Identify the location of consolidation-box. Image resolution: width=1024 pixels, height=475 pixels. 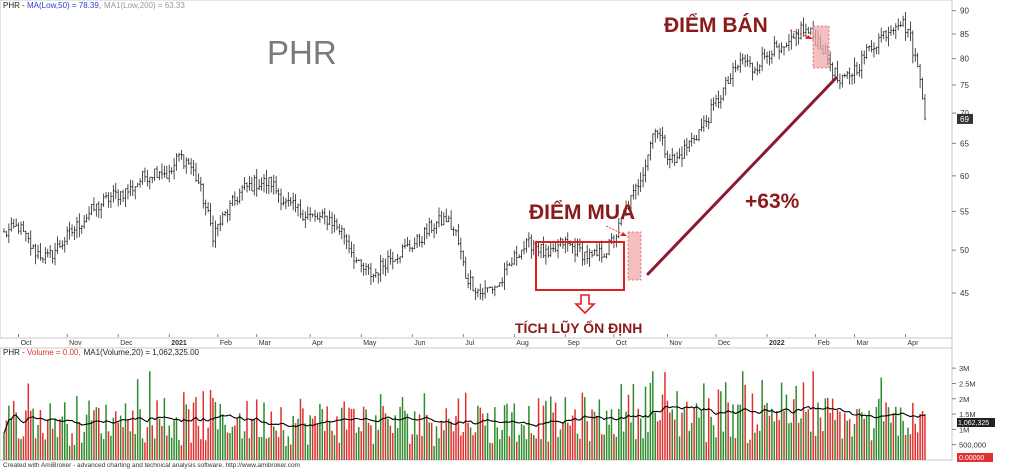
(580, 266).